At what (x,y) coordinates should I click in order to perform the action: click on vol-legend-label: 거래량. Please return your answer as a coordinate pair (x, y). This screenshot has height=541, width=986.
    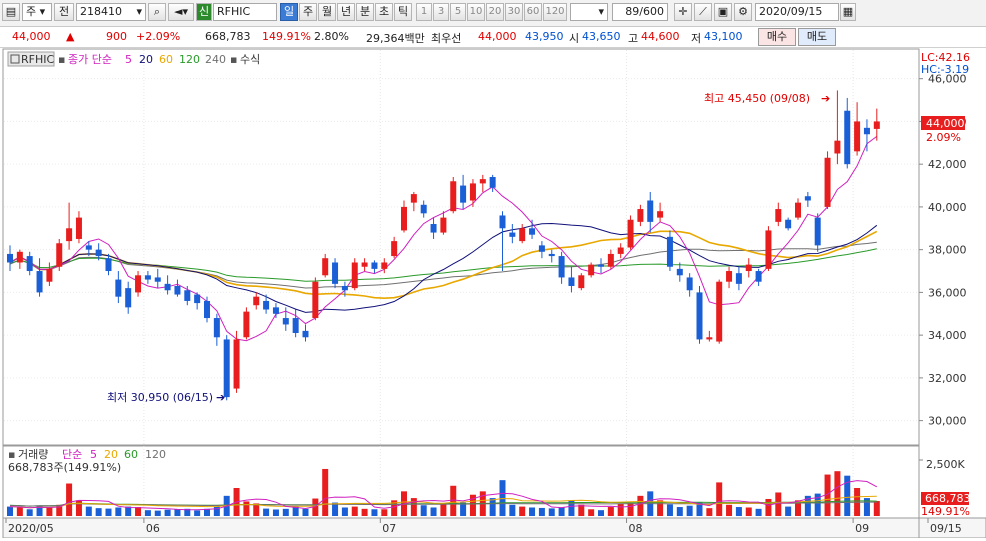
    Looking at the image, I should click on (33, 454).